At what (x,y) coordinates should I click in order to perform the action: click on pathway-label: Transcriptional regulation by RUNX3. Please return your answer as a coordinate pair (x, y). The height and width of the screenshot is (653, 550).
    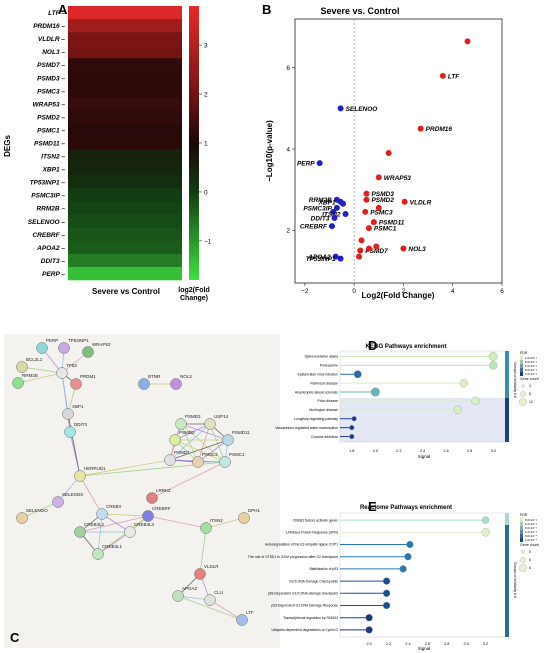
    Looking at the image, I should click on (310, 618).